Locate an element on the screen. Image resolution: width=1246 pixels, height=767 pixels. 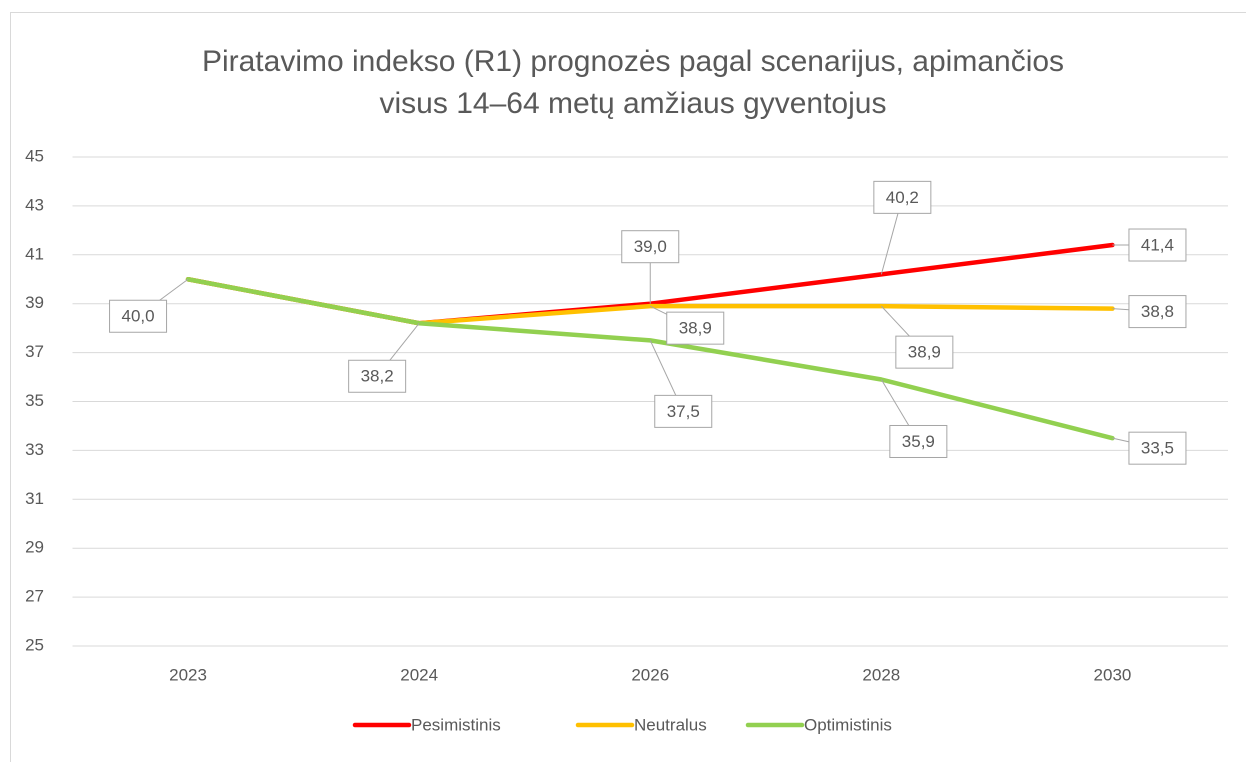
y-tick-label: 37 is located at coordinates (34, 351).